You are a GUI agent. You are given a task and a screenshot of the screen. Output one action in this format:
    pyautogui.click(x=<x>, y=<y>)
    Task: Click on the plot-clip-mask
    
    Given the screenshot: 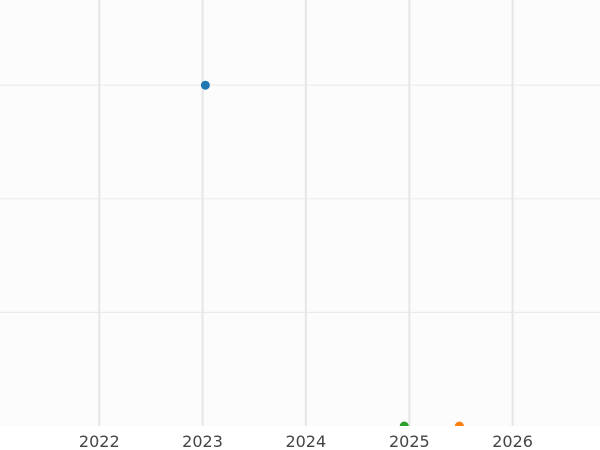 What is the action you would take?
    pyautogui.click(x=300, y=438)
    